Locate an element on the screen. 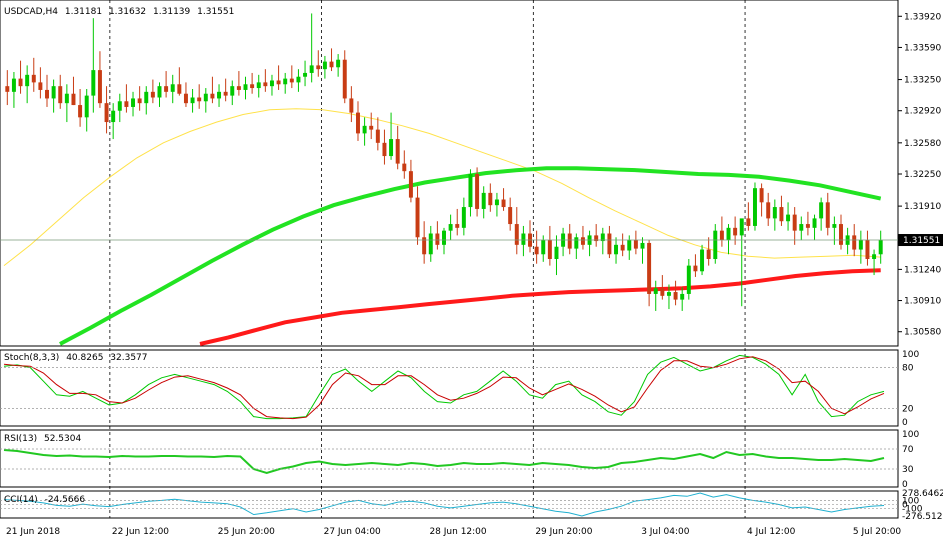 The width and height of the screenshot is (943, 542). time-tick-label: 29 Jun 20:00 is located at coordinates (563, 532).